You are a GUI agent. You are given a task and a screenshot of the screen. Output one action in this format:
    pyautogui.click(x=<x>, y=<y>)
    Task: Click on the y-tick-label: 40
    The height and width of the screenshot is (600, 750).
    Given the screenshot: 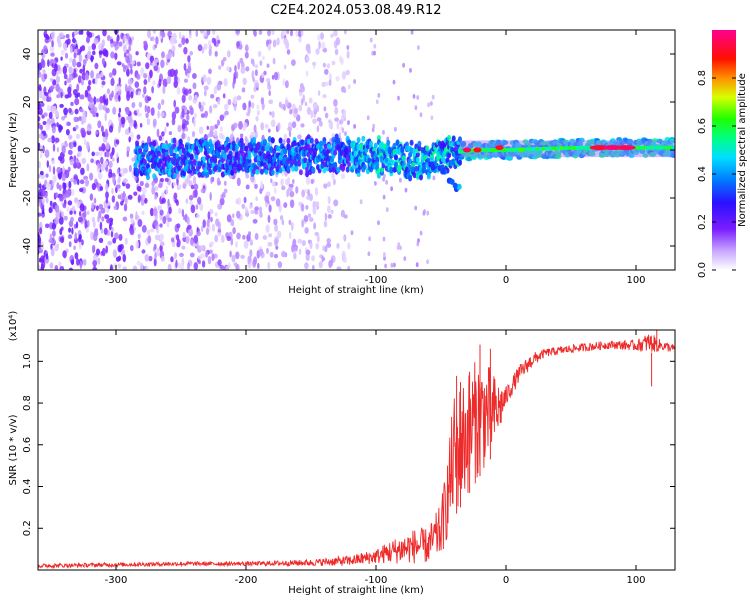 What is the action you would take?
    pyautogui.click(x=27, y=54)
    